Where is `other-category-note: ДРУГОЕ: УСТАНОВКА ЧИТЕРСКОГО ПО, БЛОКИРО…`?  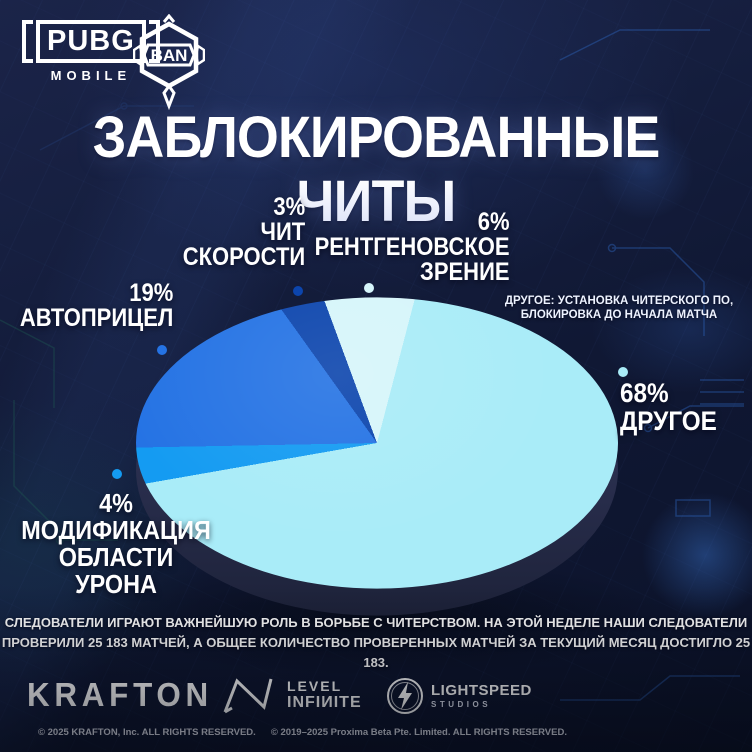 other-category-note: ДРУГОЕ: УСТАНОВКА ЧИТЕРСКОГО ПО, БЛОКИРО… is located at coordinates (619, 308).